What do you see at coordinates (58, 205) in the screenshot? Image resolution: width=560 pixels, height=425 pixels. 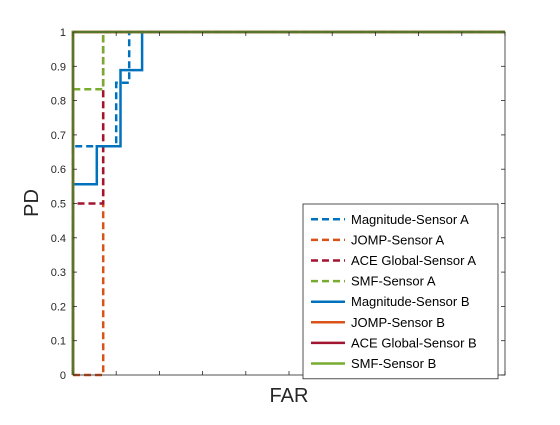 I see `y-tick-label: 0.5` at bounding box center [58, 205].